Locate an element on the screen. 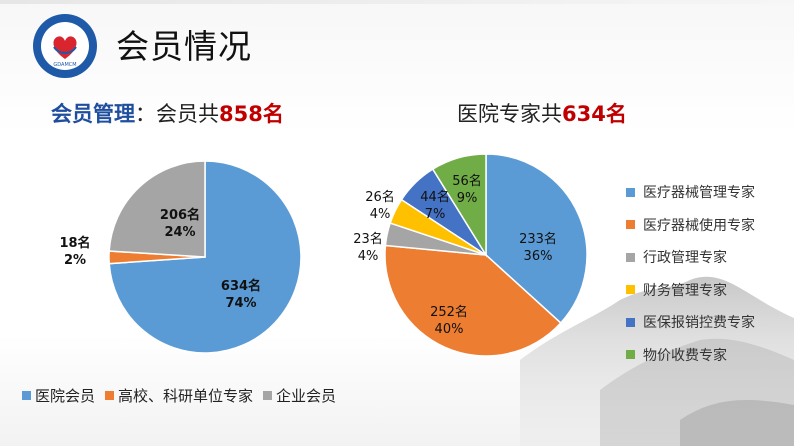 The height and width of the screenshot is (446, 794). legend-label: 高校、科研单位专家 is located at coordinates (186, 396).